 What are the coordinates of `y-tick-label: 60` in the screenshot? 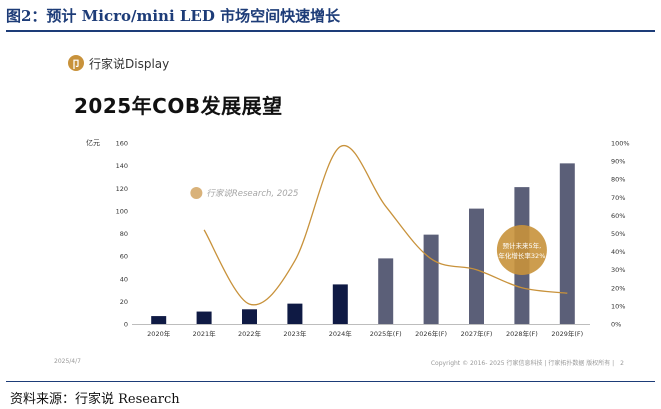 It's located at (124, 257).